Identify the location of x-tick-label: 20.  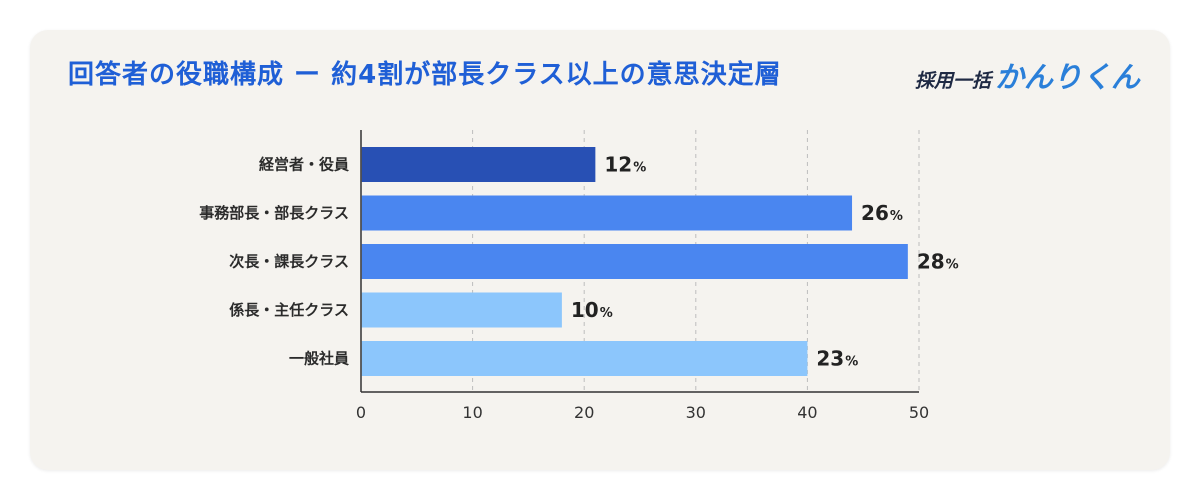
(584, 412).